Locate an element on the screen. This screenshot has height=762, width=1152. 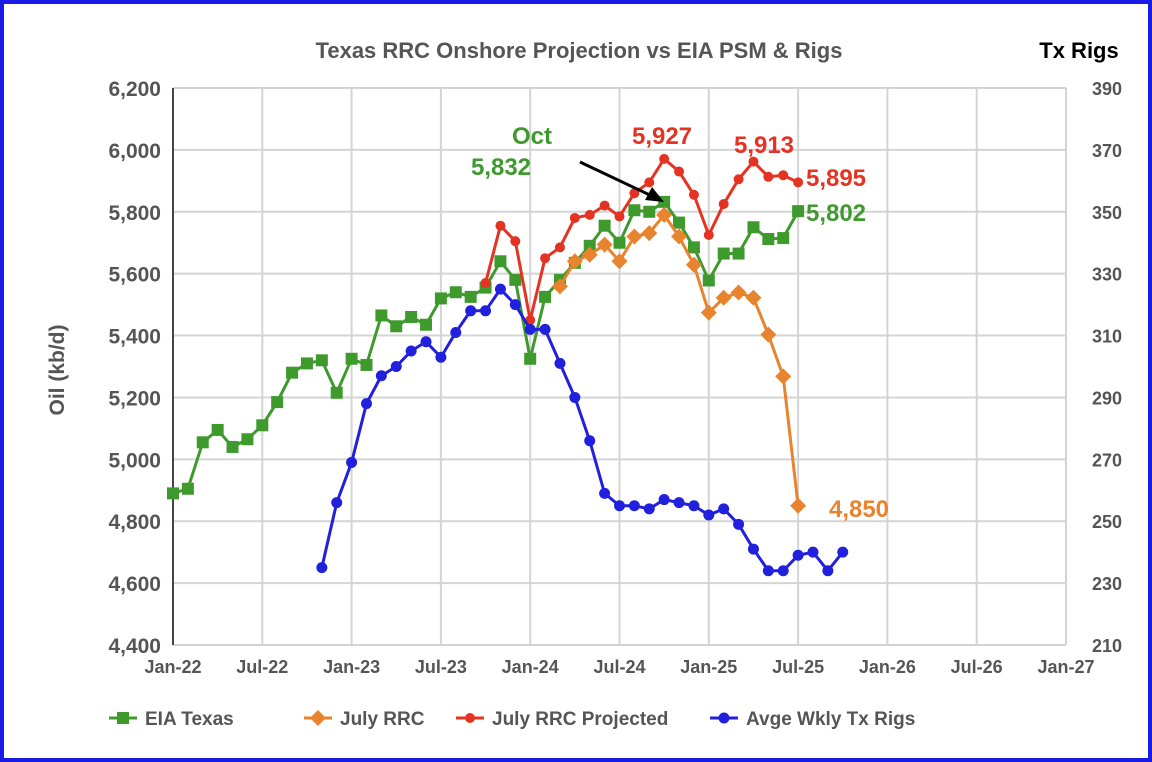
y2-tick-label: 390 is located at coordinates (1107, 89).